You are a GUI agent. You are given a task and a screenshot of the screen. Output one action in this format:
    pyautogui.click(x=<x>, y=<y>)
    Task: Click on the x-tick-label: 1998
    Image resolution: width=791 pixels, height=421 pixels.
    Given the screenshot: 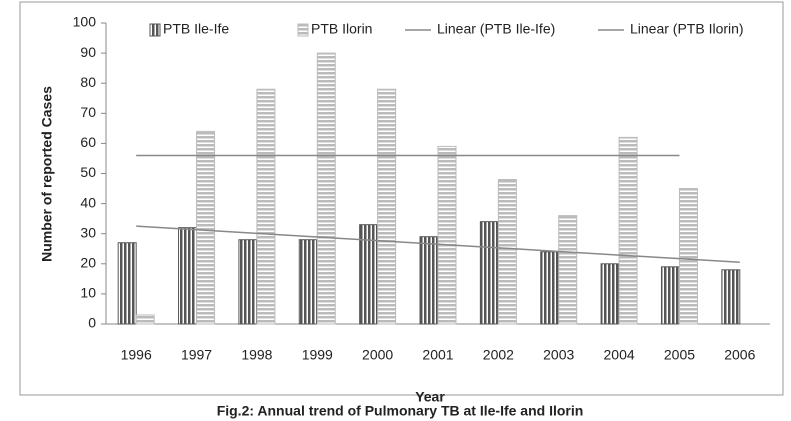 What is the action you would take?
    pyautogui.click(x=256, y=355)
    